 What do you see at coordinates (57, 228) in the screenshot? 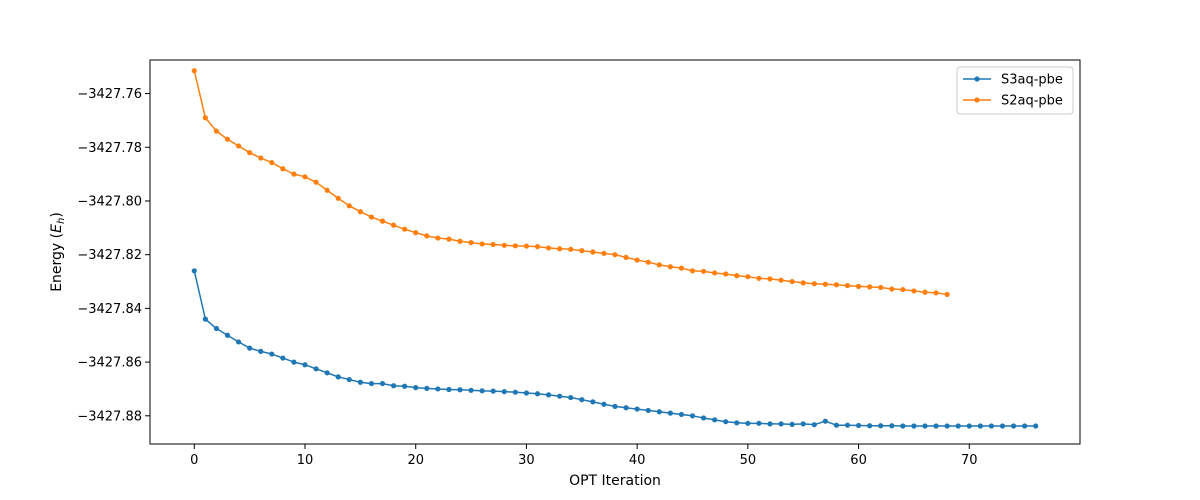
I see `y-axis-title-symbol: E` at bounding box center [57, 228].